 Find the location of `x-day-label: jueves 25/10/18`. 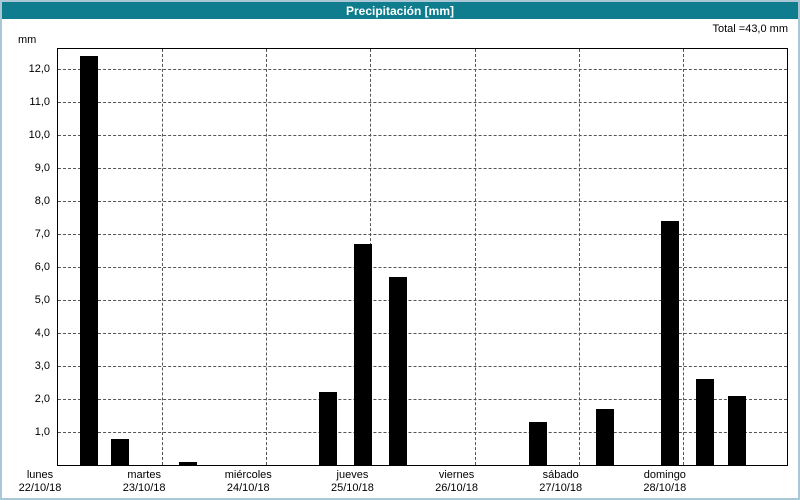

x-day-label: jueves 25/10/18 is located at coordinates (352, 482).